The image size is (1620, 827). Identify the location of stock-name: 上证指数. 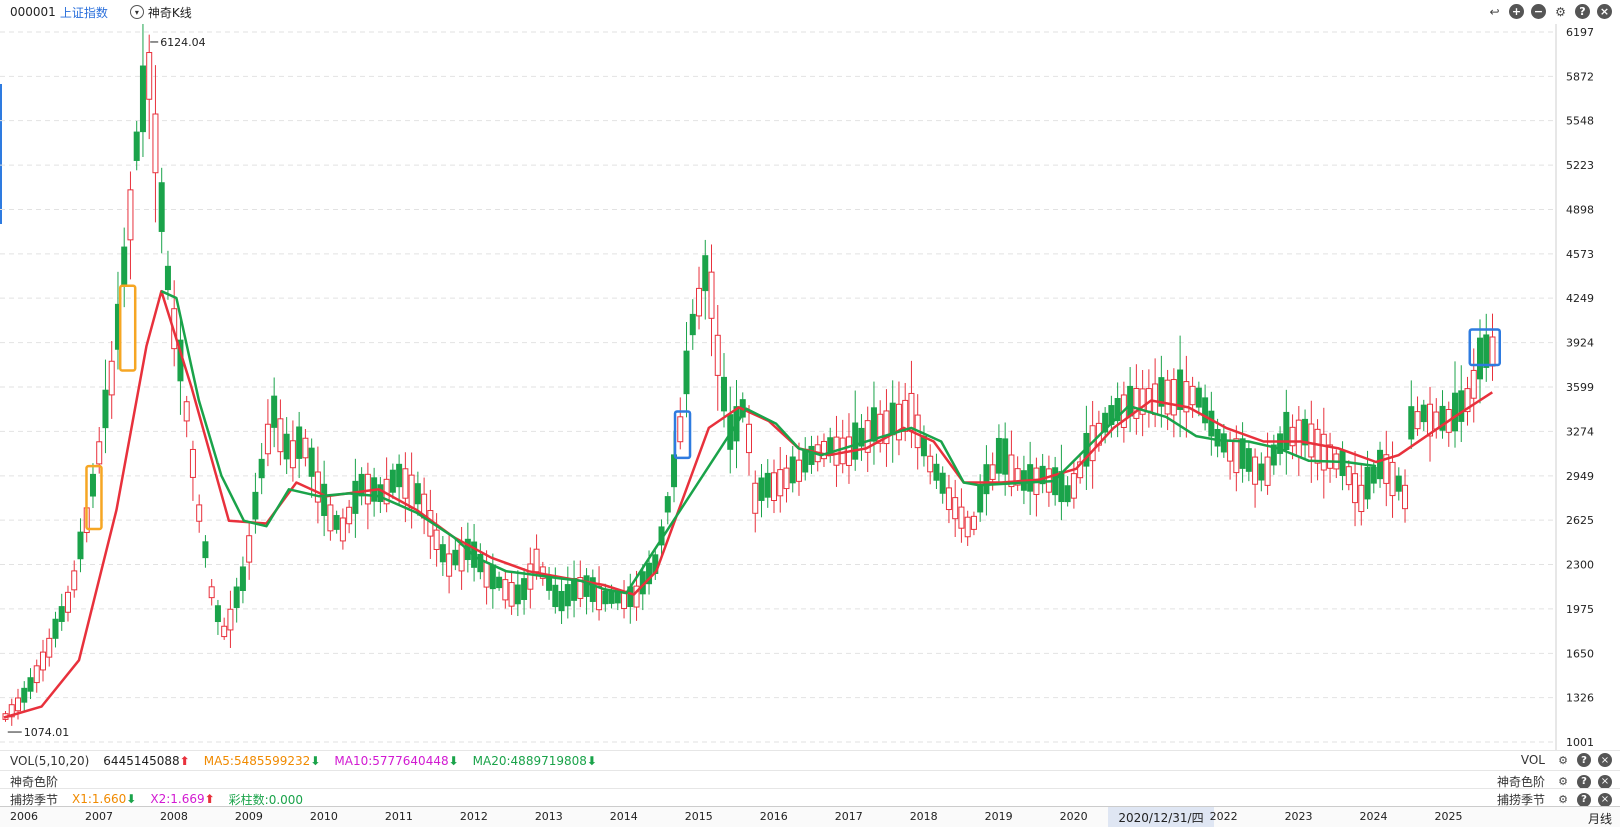
(83, 12).